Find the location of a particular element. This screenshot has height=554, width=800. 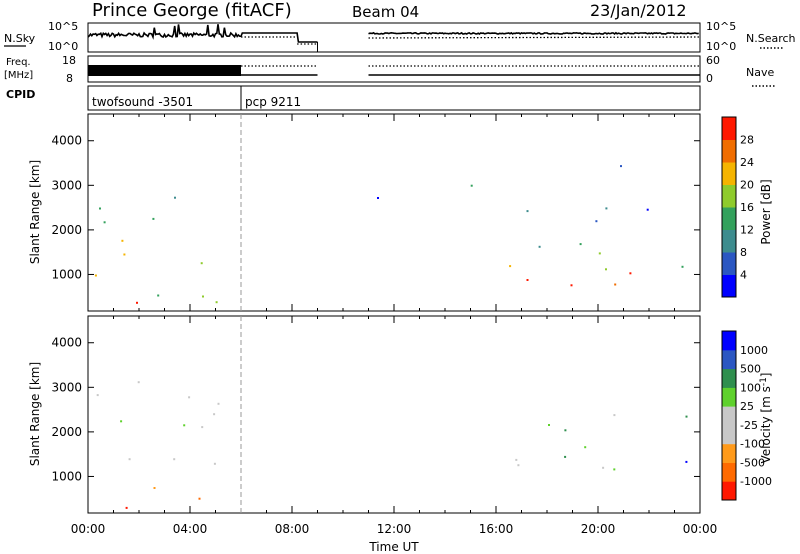

colorbar-tick-label: -100 is located at coordinates (752, 444).